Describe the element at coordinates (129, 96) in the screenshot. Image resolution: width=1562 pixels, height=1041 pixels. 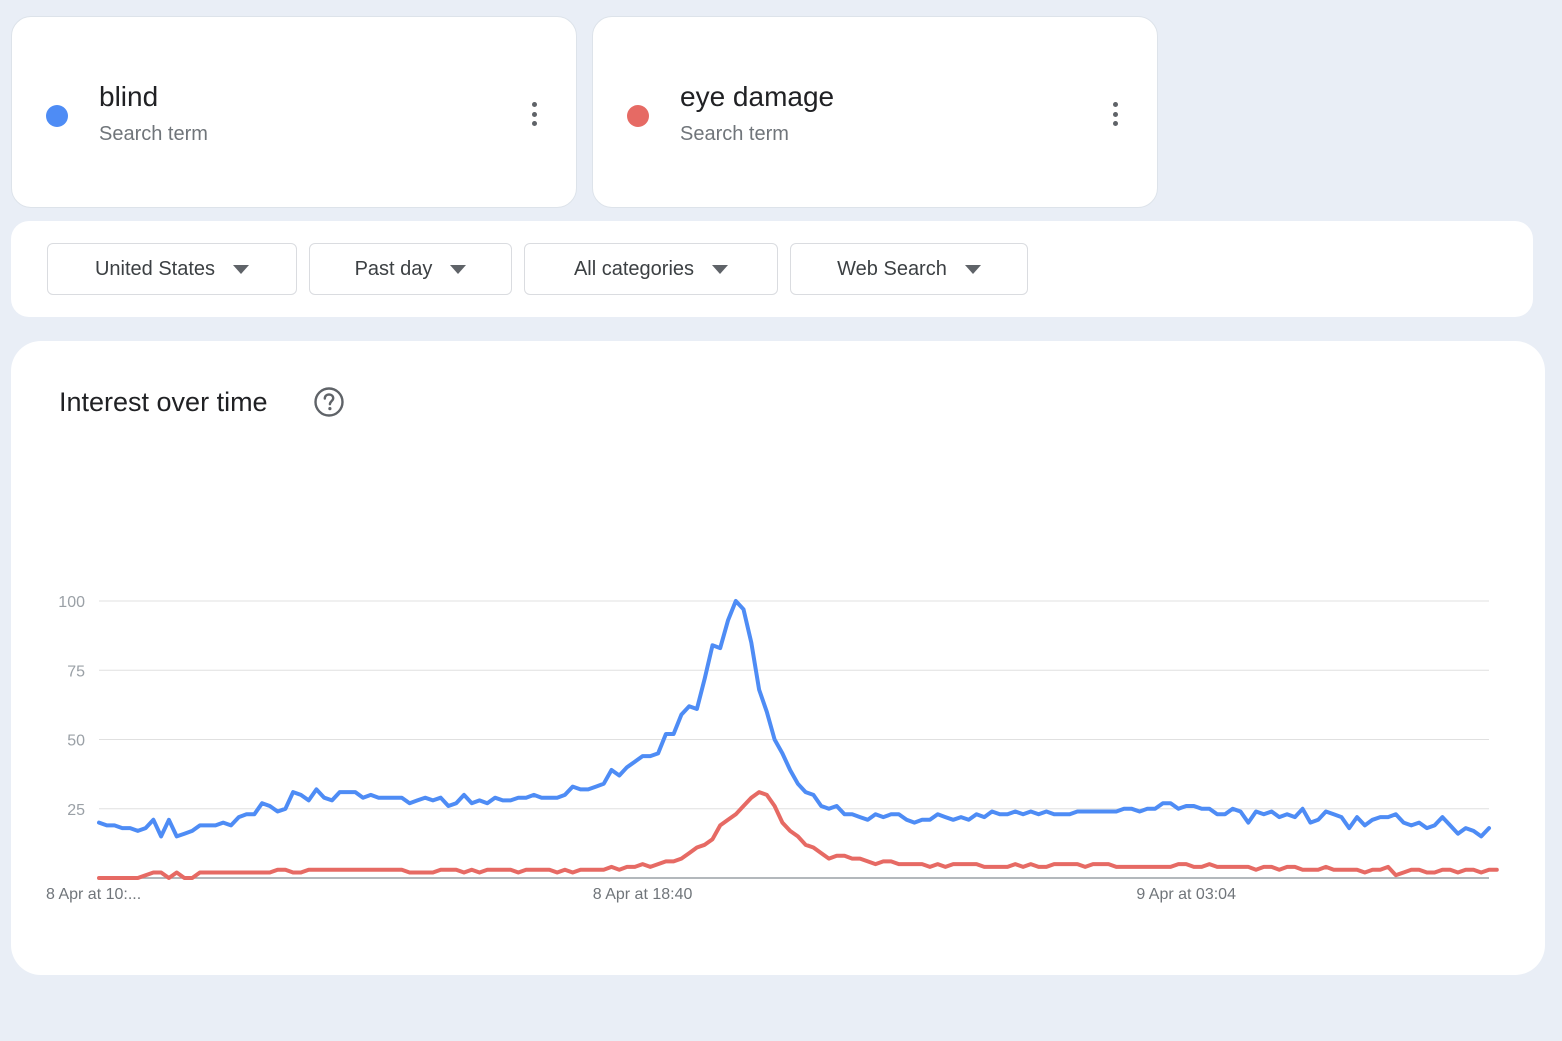
I see `term-name: blind` at that location.